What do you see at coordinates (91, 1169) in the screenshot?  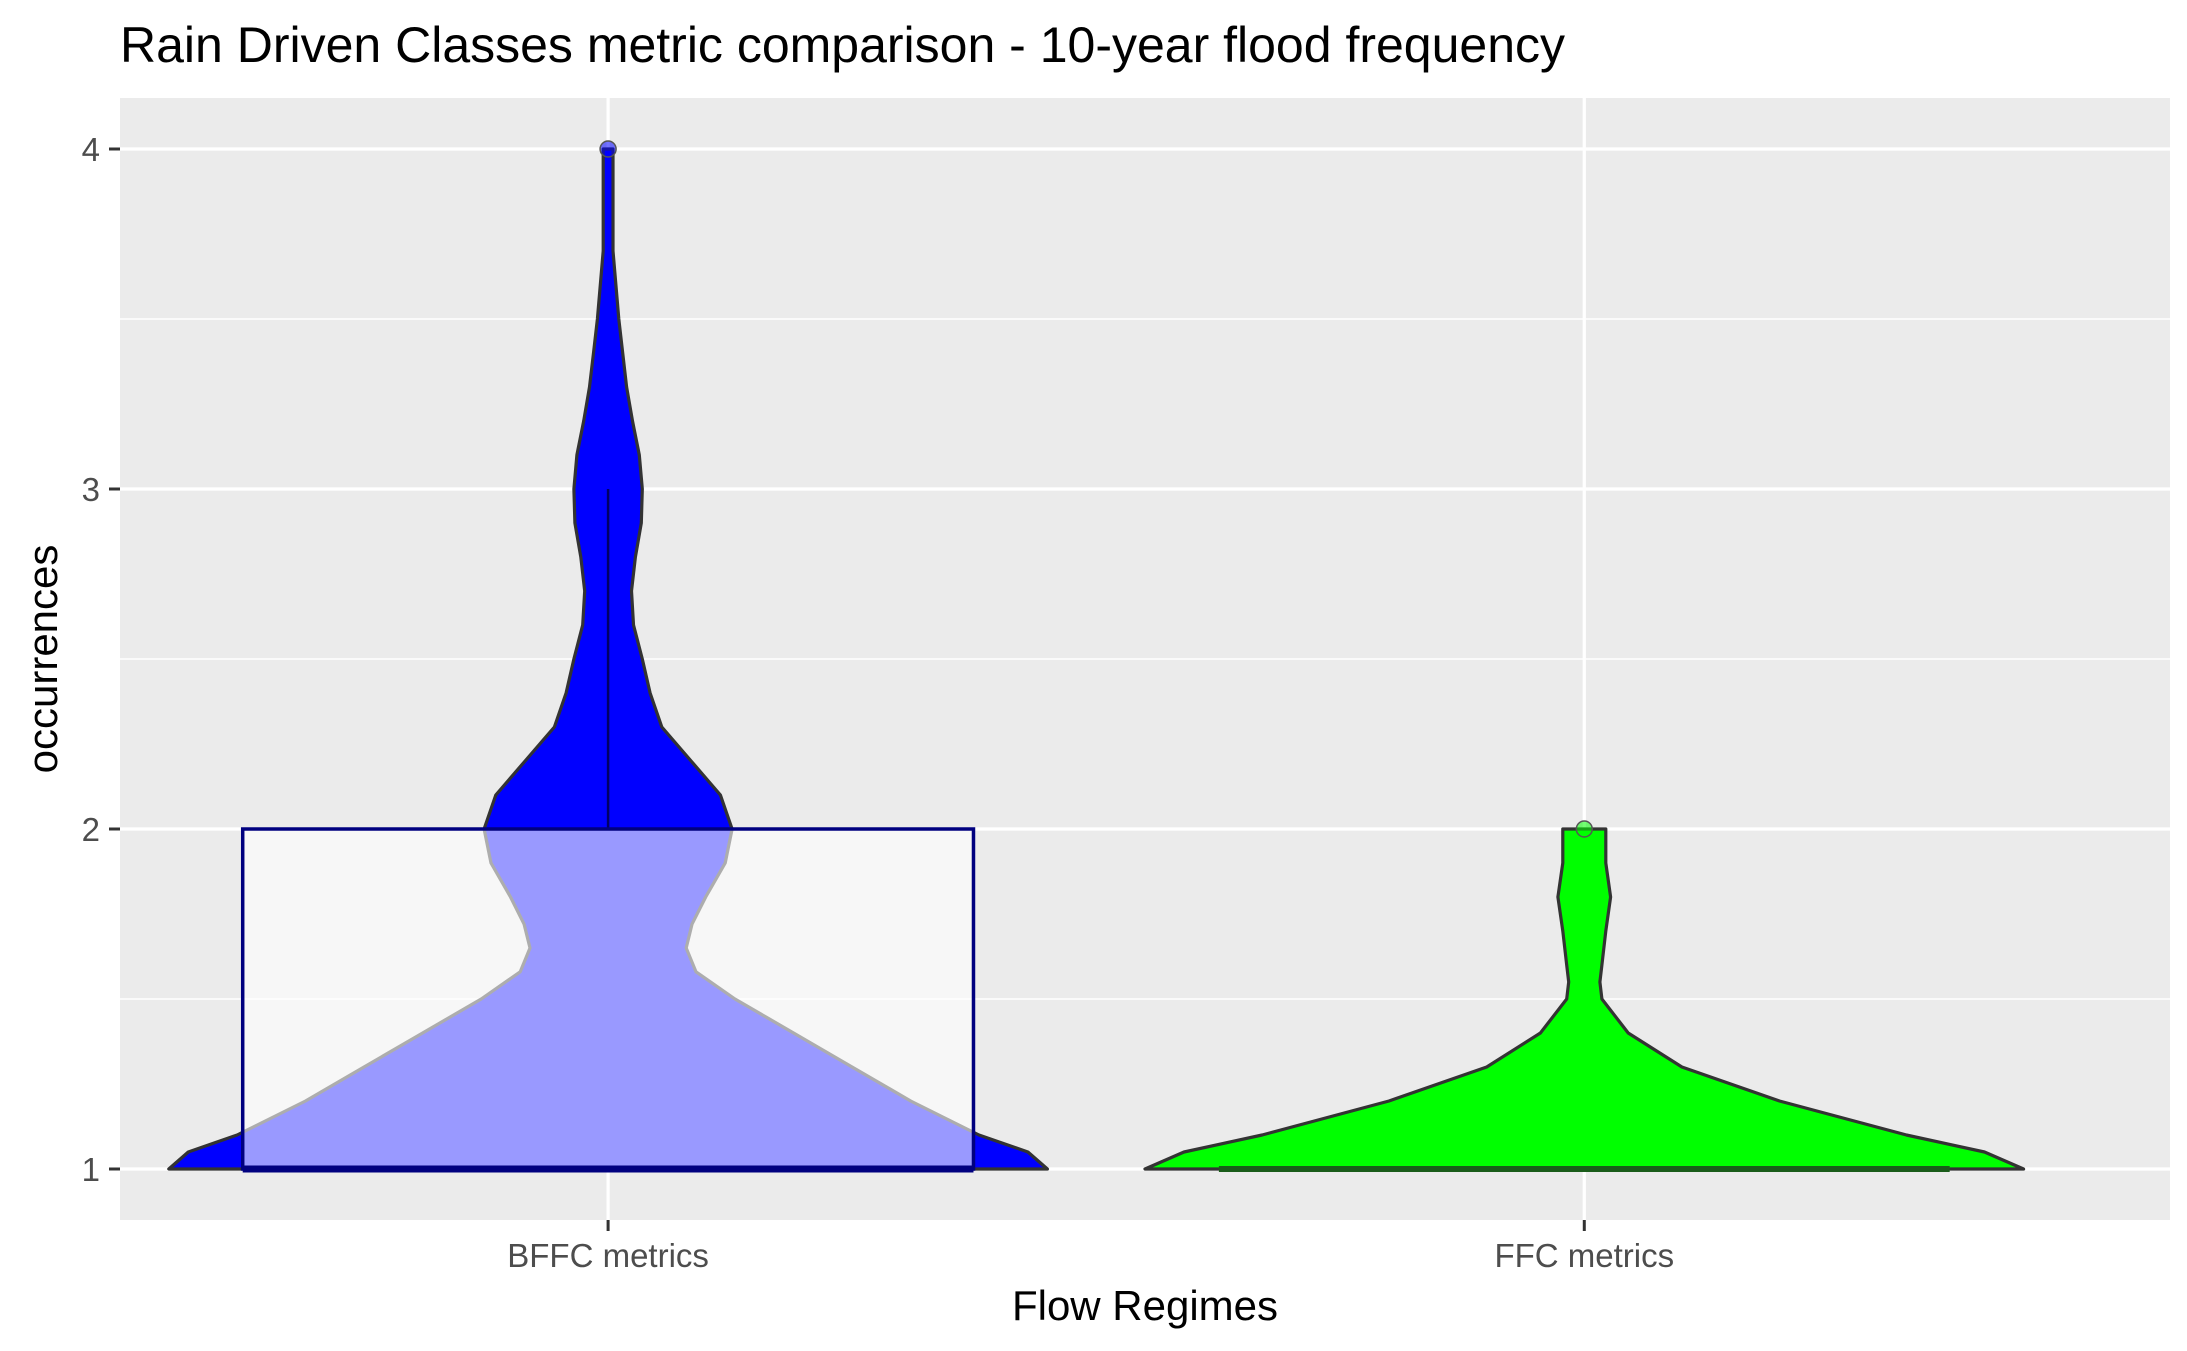 I see `y-tick-label: 1` at bounding box center [91, 1169].